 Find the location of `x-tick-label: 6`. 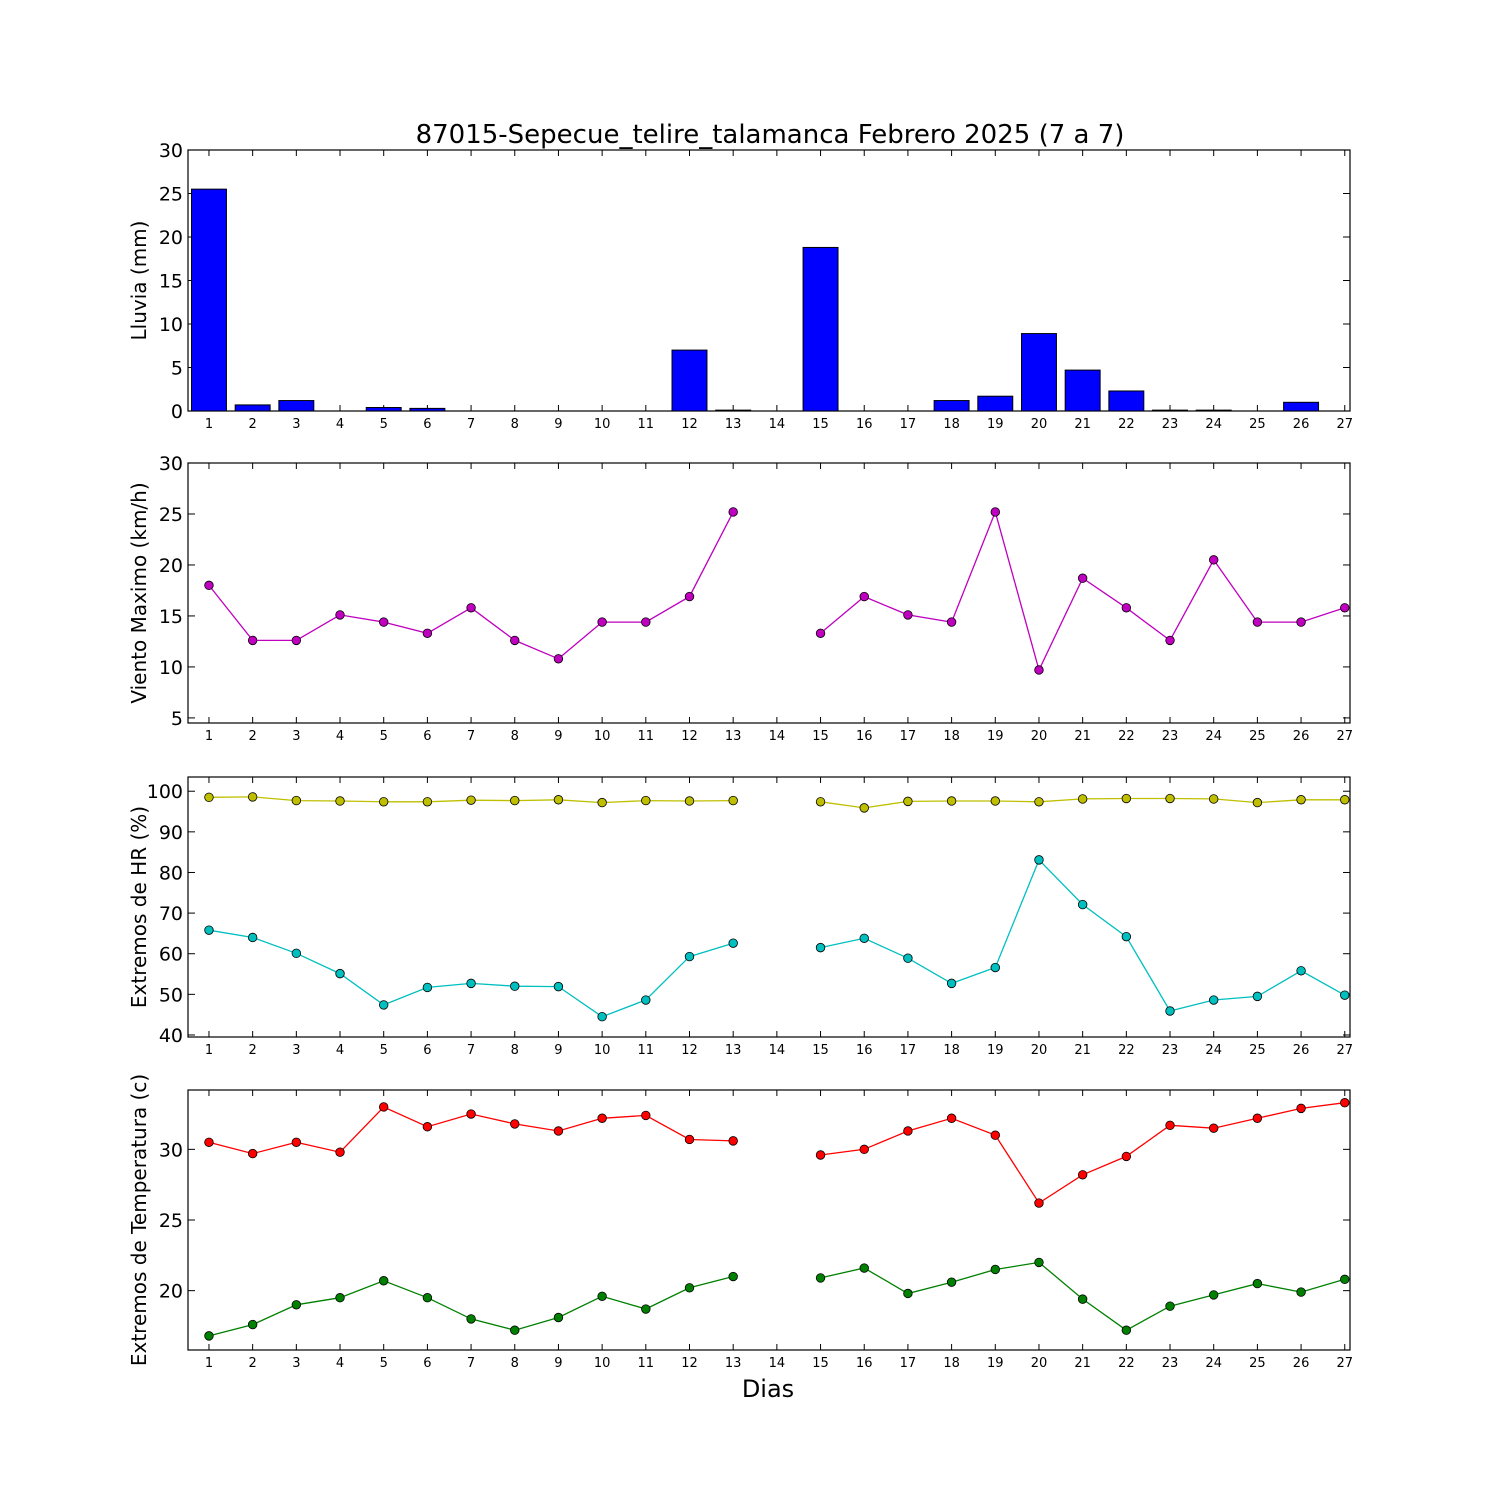

x-tick-label: 6 is located at coordinates (427, 736).